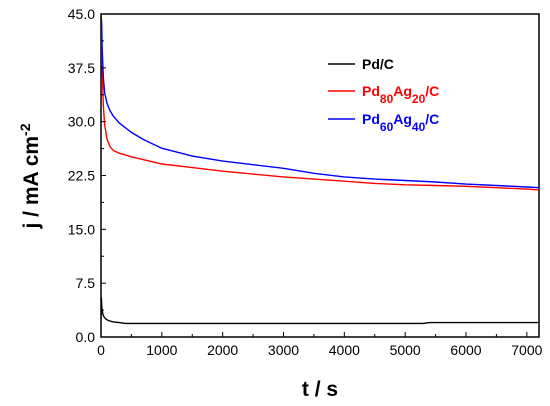  Describe the element at coordinates (81, 68) in the screenshot. I see `y-tick-label-5: 37.5` at that location.